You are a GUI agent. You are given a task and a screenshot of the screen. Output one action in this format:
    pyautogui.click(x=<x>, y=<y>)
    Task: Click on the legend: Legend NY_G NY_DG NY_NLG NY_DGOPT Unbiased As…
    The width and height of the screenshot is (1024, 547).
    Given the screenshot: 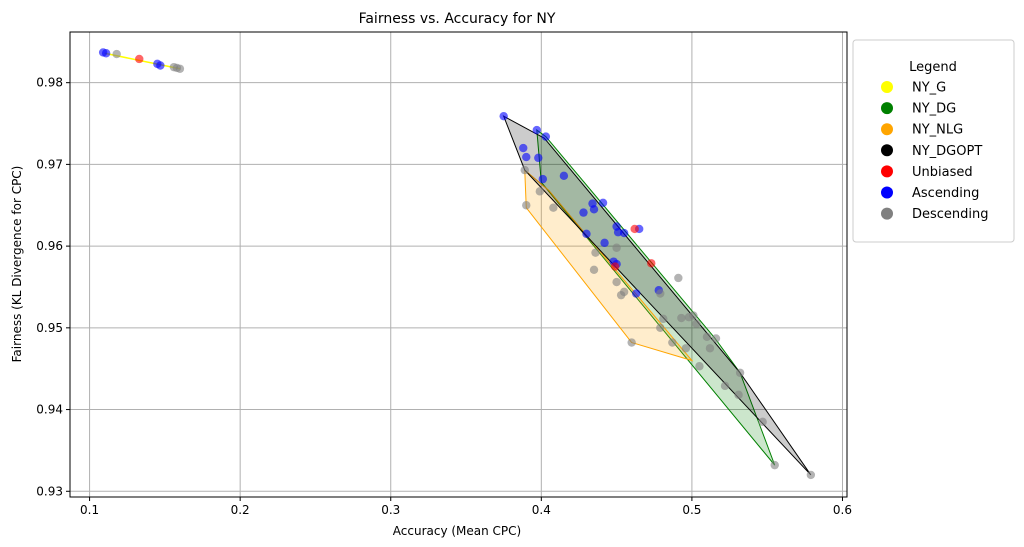 What is the action you would take?
    pyautogui.click(x=933, y=141)
    